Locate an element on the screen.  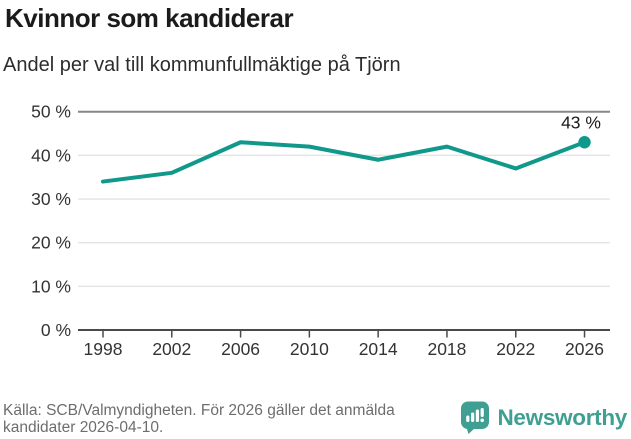
data-line is located at coordinates (344, 162).